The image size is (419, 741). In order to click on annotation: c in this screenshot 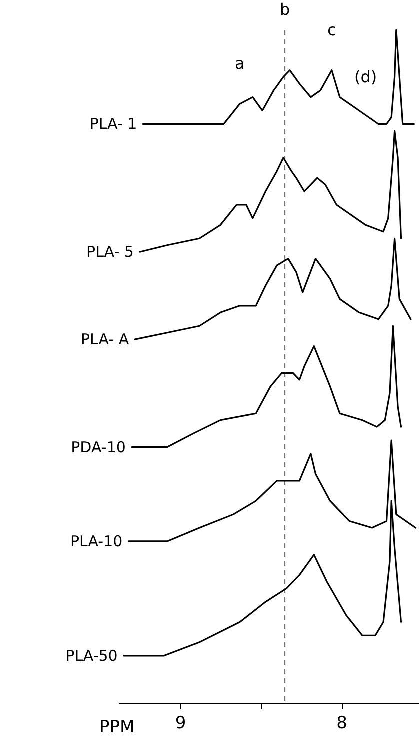, I will do `click(332, 30)`.